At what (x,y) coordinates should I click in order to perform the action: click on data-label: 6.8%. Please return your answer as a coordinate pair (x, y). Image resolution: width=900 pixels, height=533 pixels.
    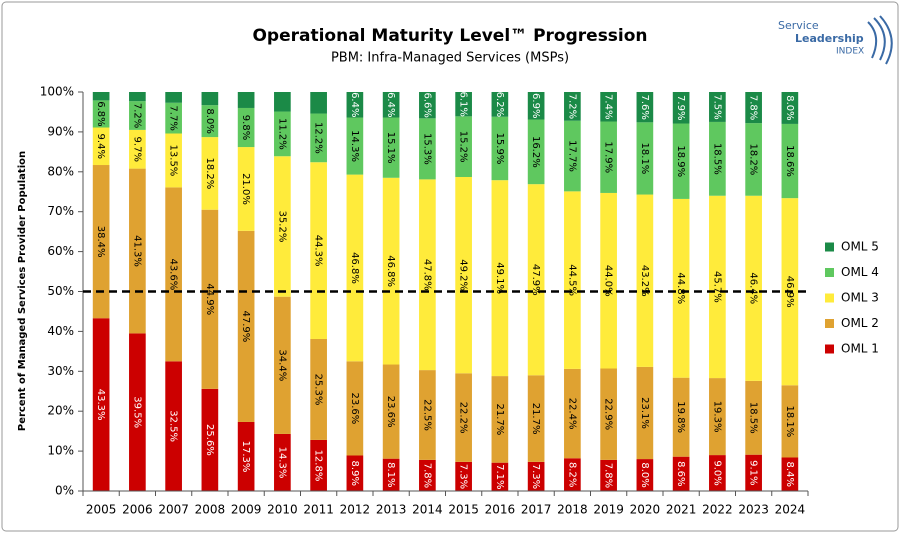
    Looking at the image, I should click on (100, 113).